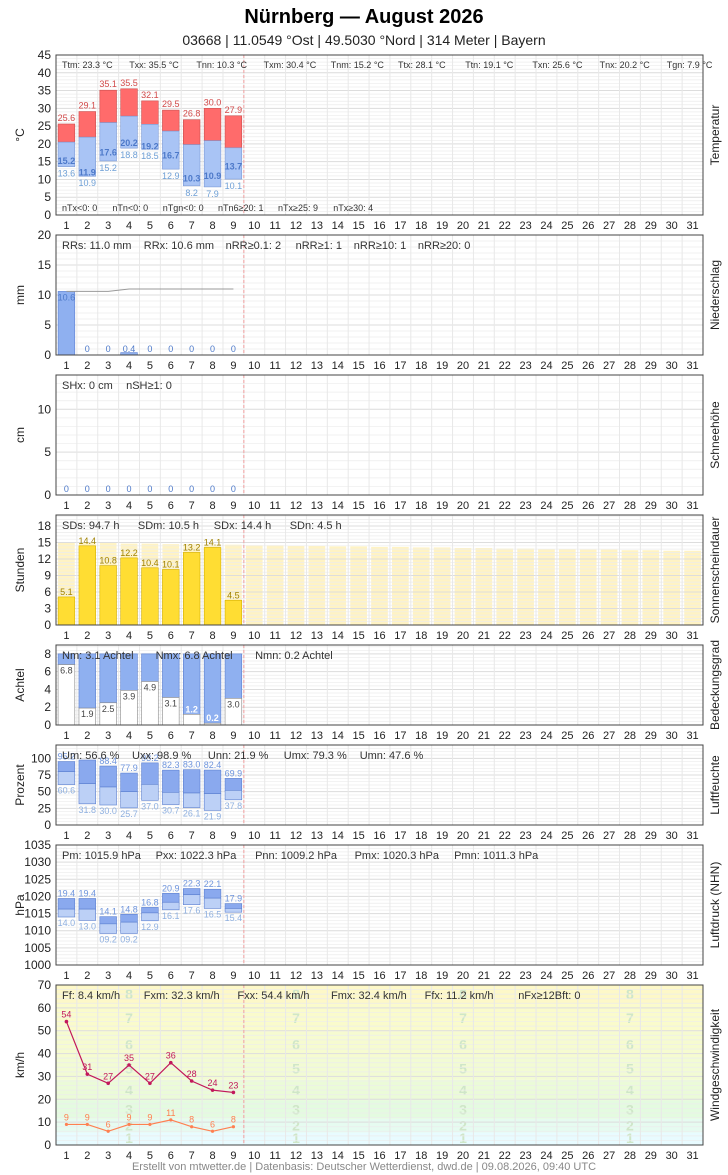 This screenshot has height=1175, width=728. I want to click on precipitation-ytick: 20, so click(45, 235).